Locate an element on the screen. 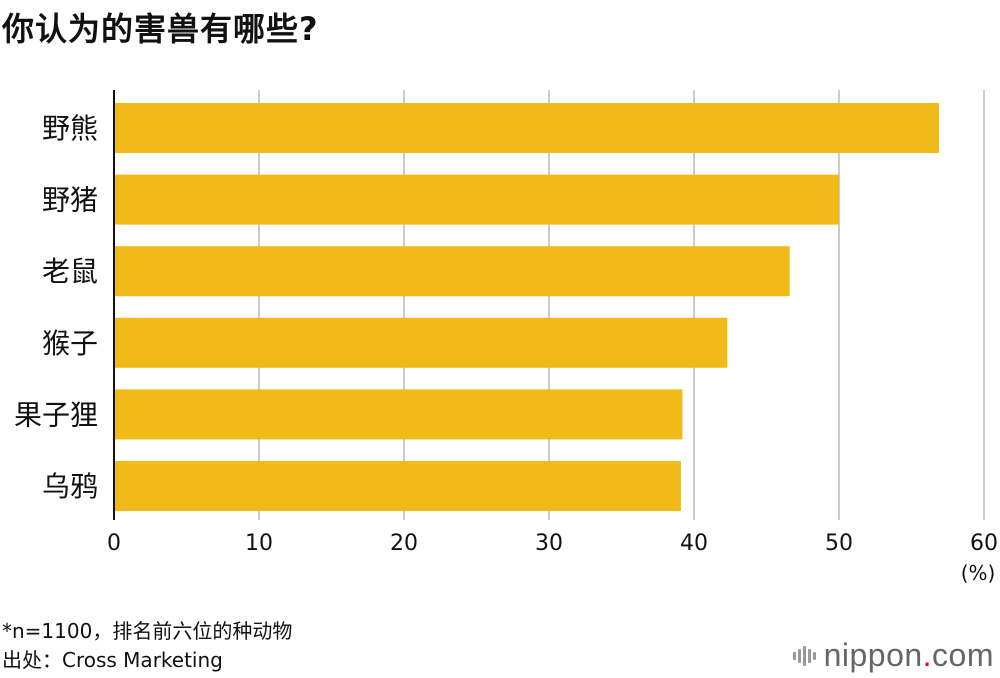  brand-logo: nippon.com is located at coordinates (893, 655).